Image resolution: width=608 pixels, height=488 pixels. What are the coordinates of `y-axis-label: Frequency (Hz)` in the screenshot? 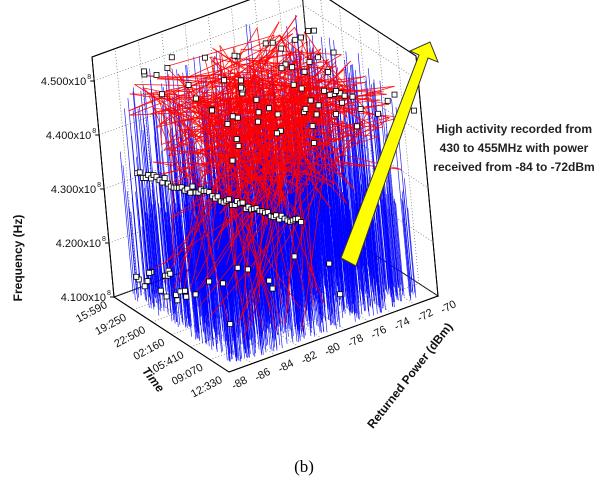 It's located at (18, 258).